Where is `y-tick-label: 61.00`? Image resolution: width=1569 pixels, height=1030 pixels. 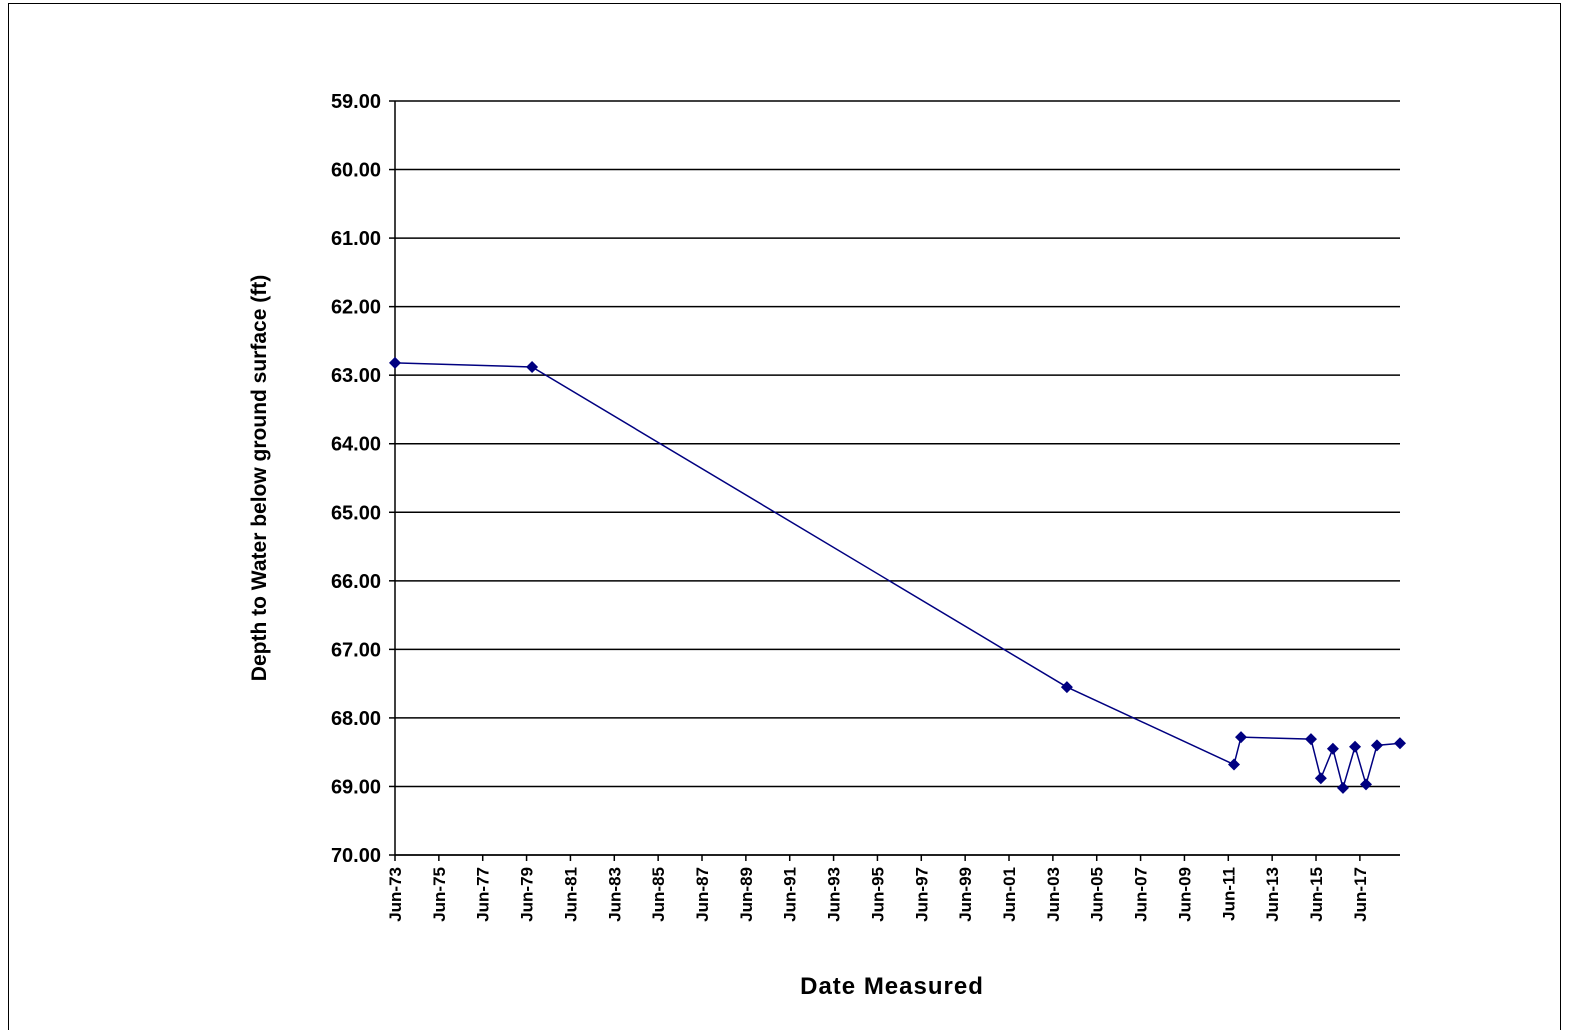 y-tick-label: 61.00 is located at coordinates (356, 239).